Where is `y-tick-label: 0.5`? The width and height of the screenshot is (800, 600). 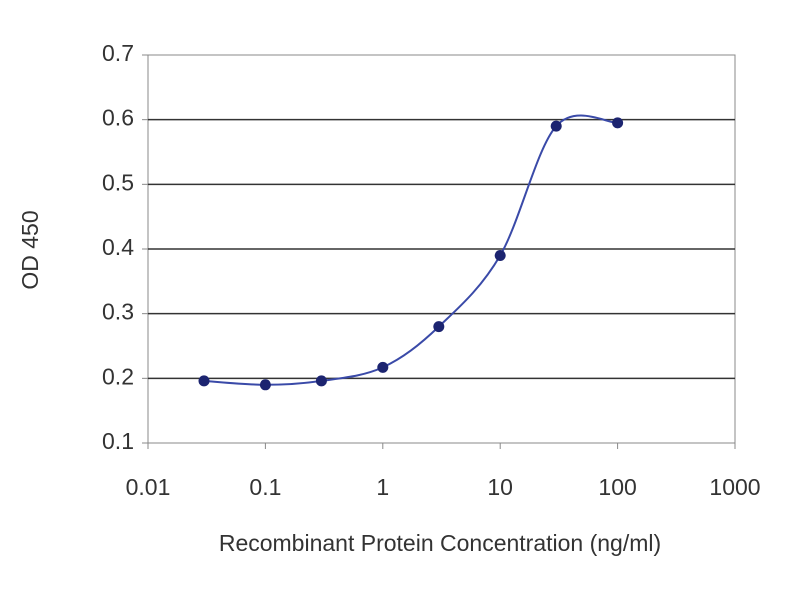
y-tick-label: 0.5 is located at coordinates (118, 182).